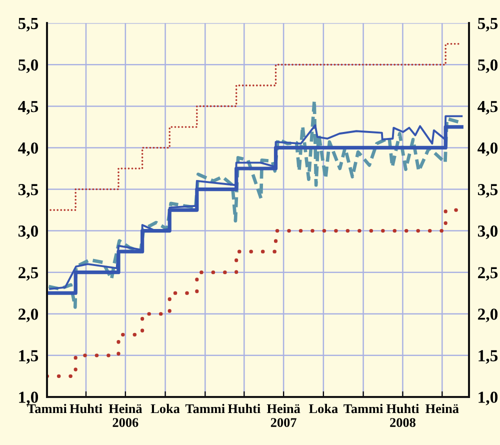 The width and height of the screenshot is (500, 445). I want to click on x-tick-label: Heinä 2006, so click(125, 415).